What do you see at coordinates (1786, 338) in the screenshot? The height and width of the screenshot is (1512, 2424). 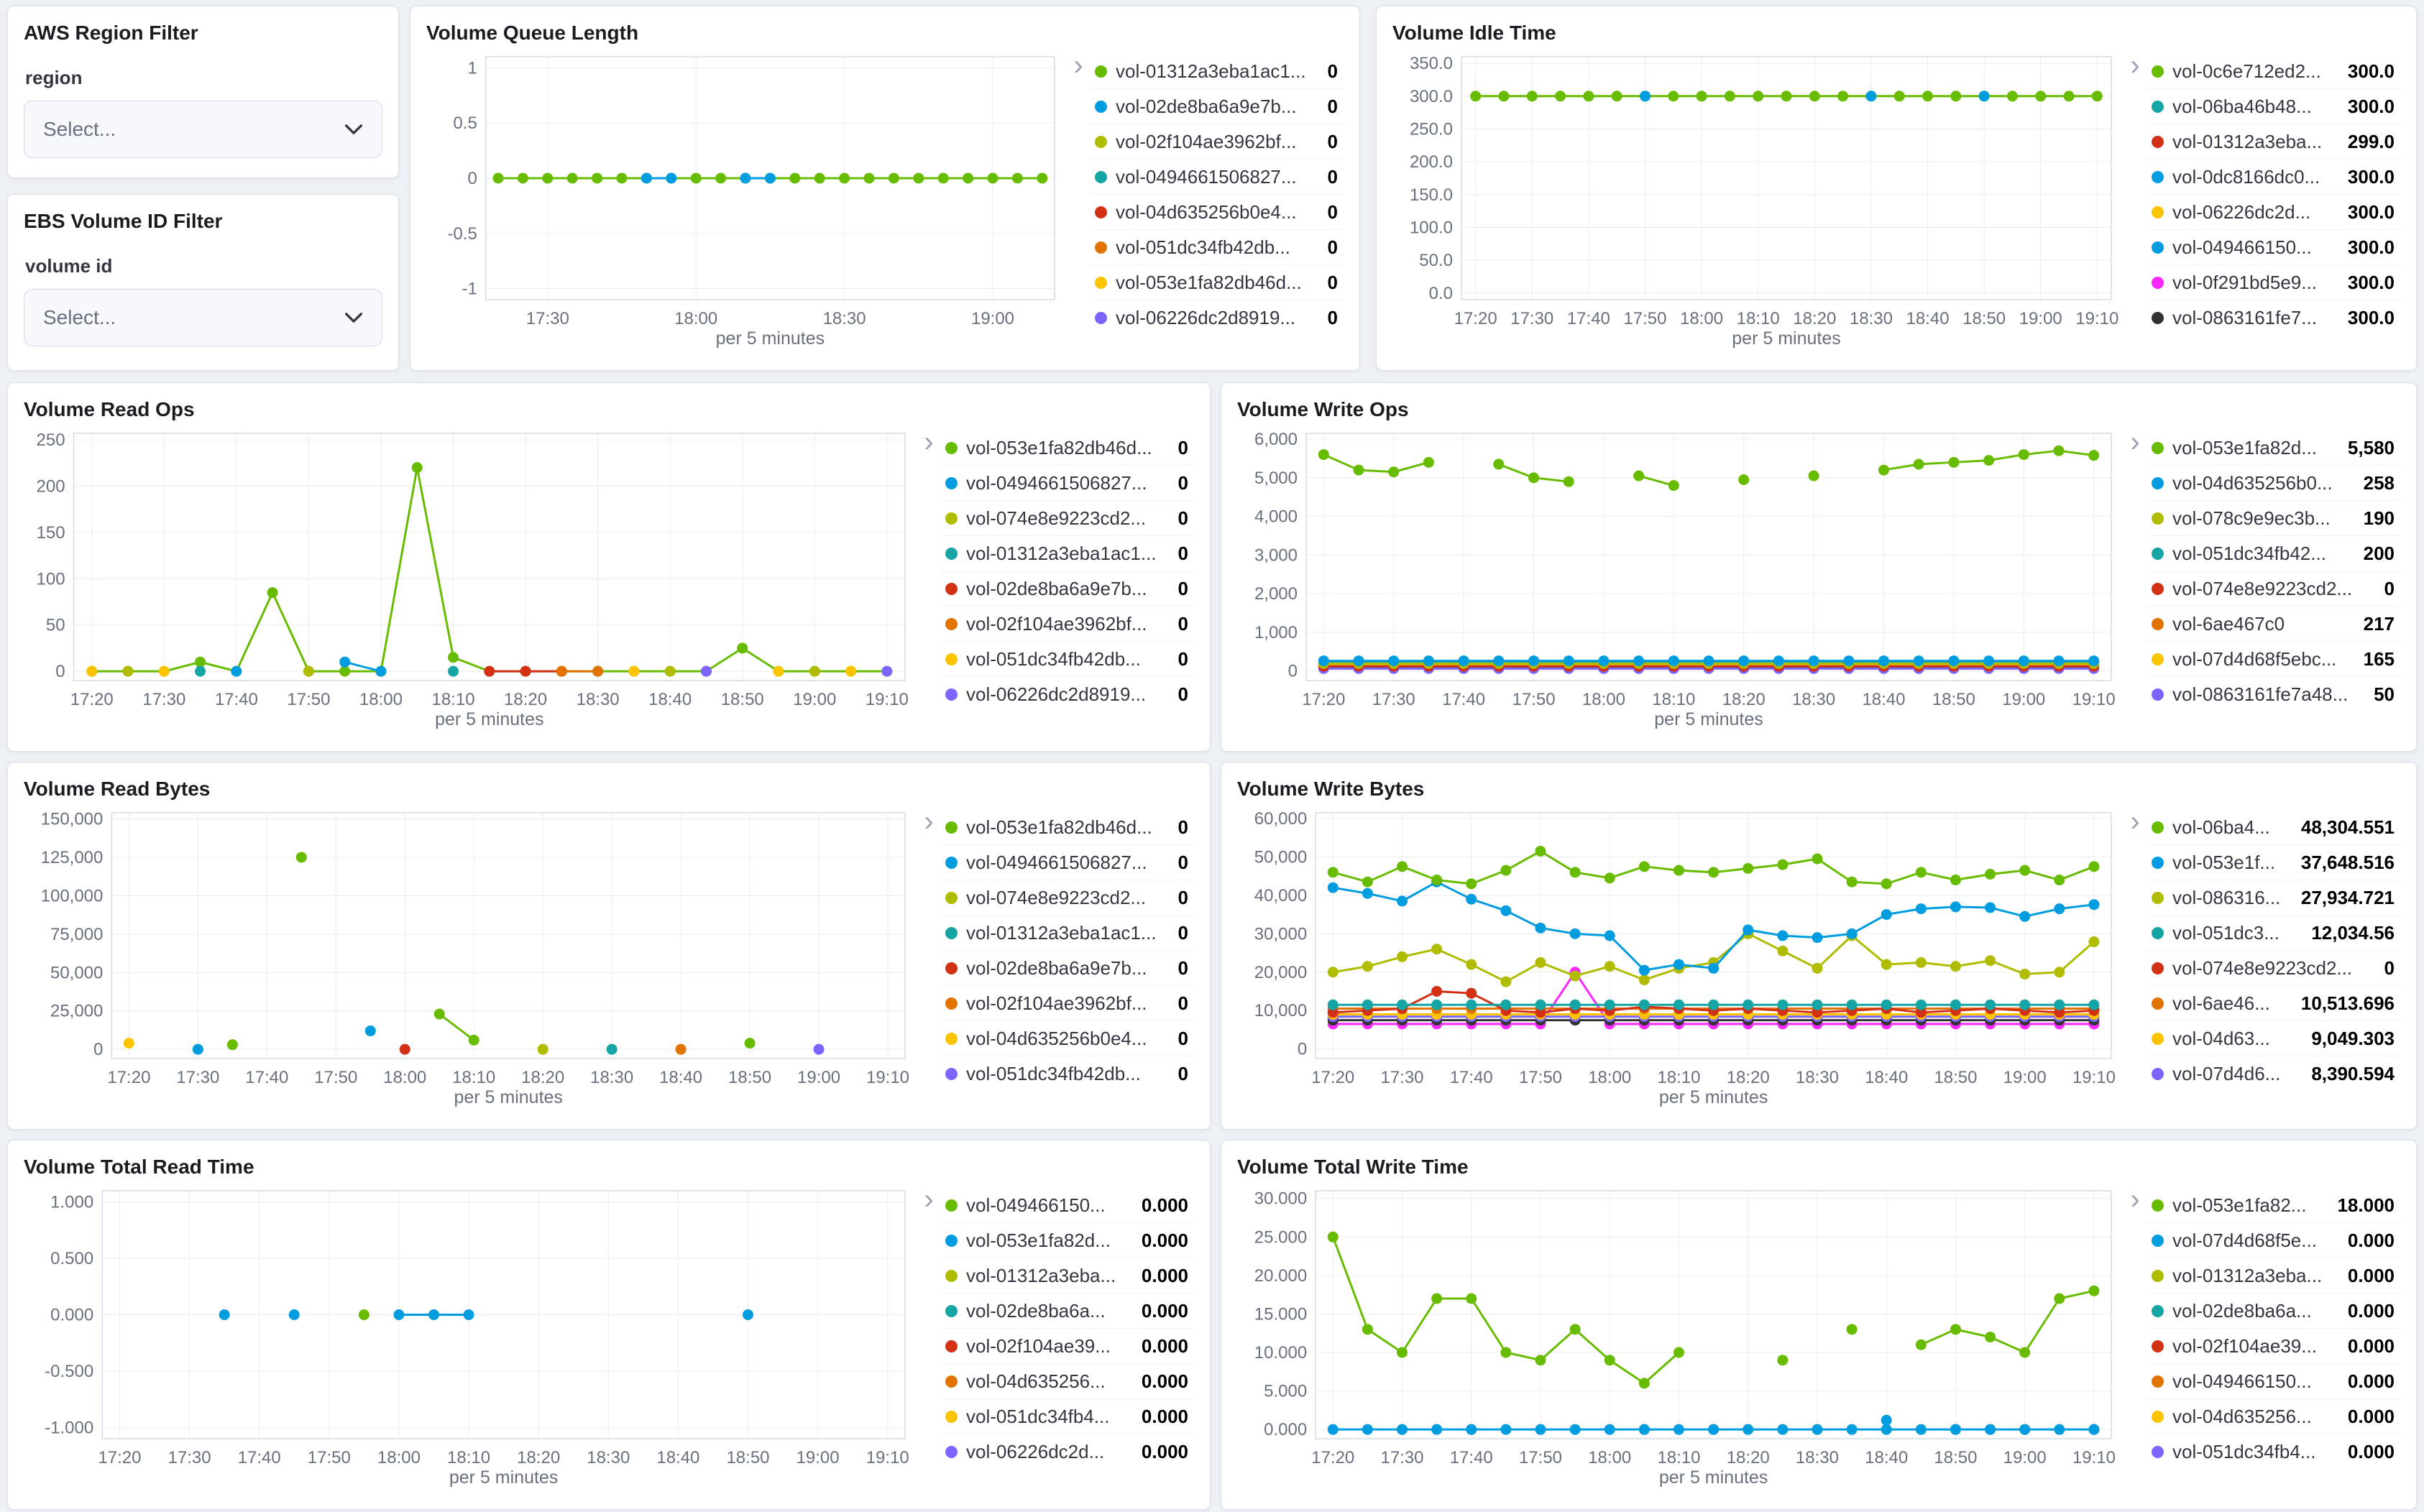 I see `svg-text: per 5 minutes` at bounding box center [1786, 338].